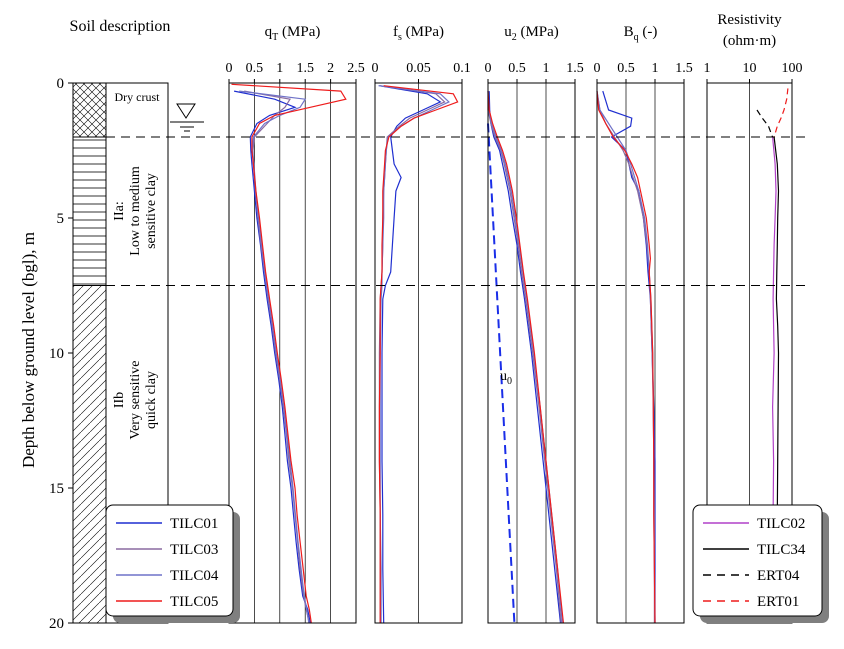 The image size is (844, 649). Describe the element at coordinates (151, 211) in the screenshot. I see `layer-label-iia-line3: sensitive clay` at that location.